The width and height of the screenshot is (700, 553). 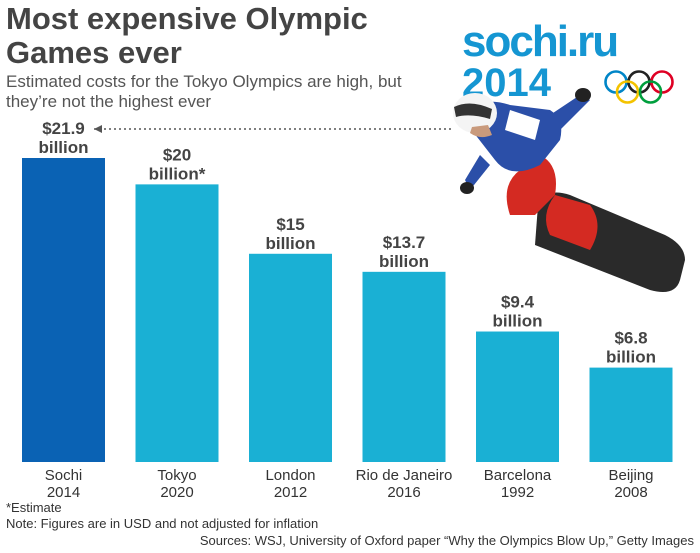 What do you see at coordinates (177, 173) in the screenshot?
I see `value-label-unit: billion*` at bounding box center [177, 173].